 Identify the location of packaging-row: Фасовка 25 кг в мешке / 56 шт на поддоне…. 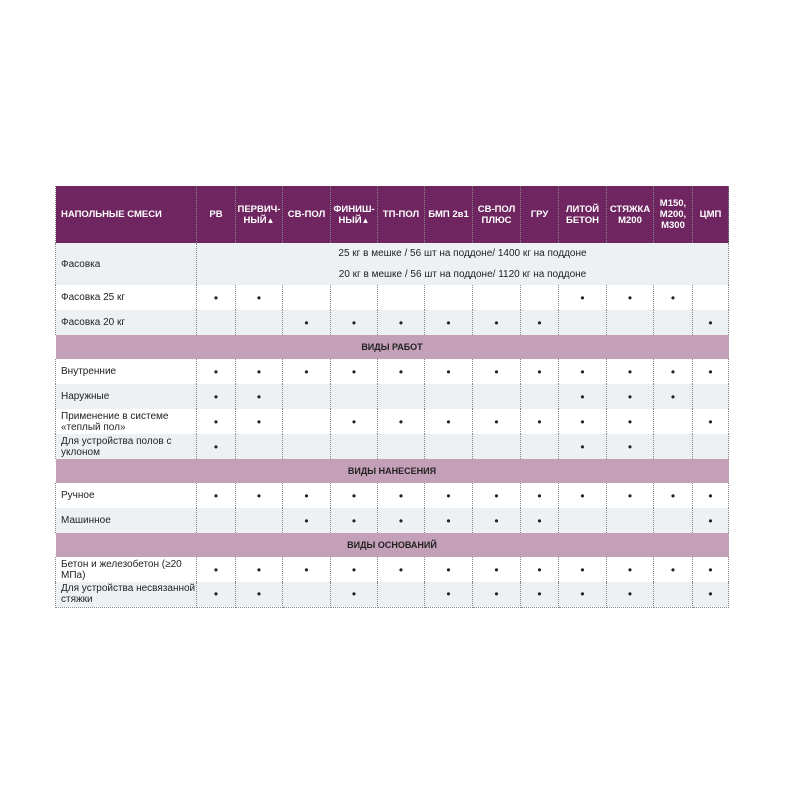
(392, 264).